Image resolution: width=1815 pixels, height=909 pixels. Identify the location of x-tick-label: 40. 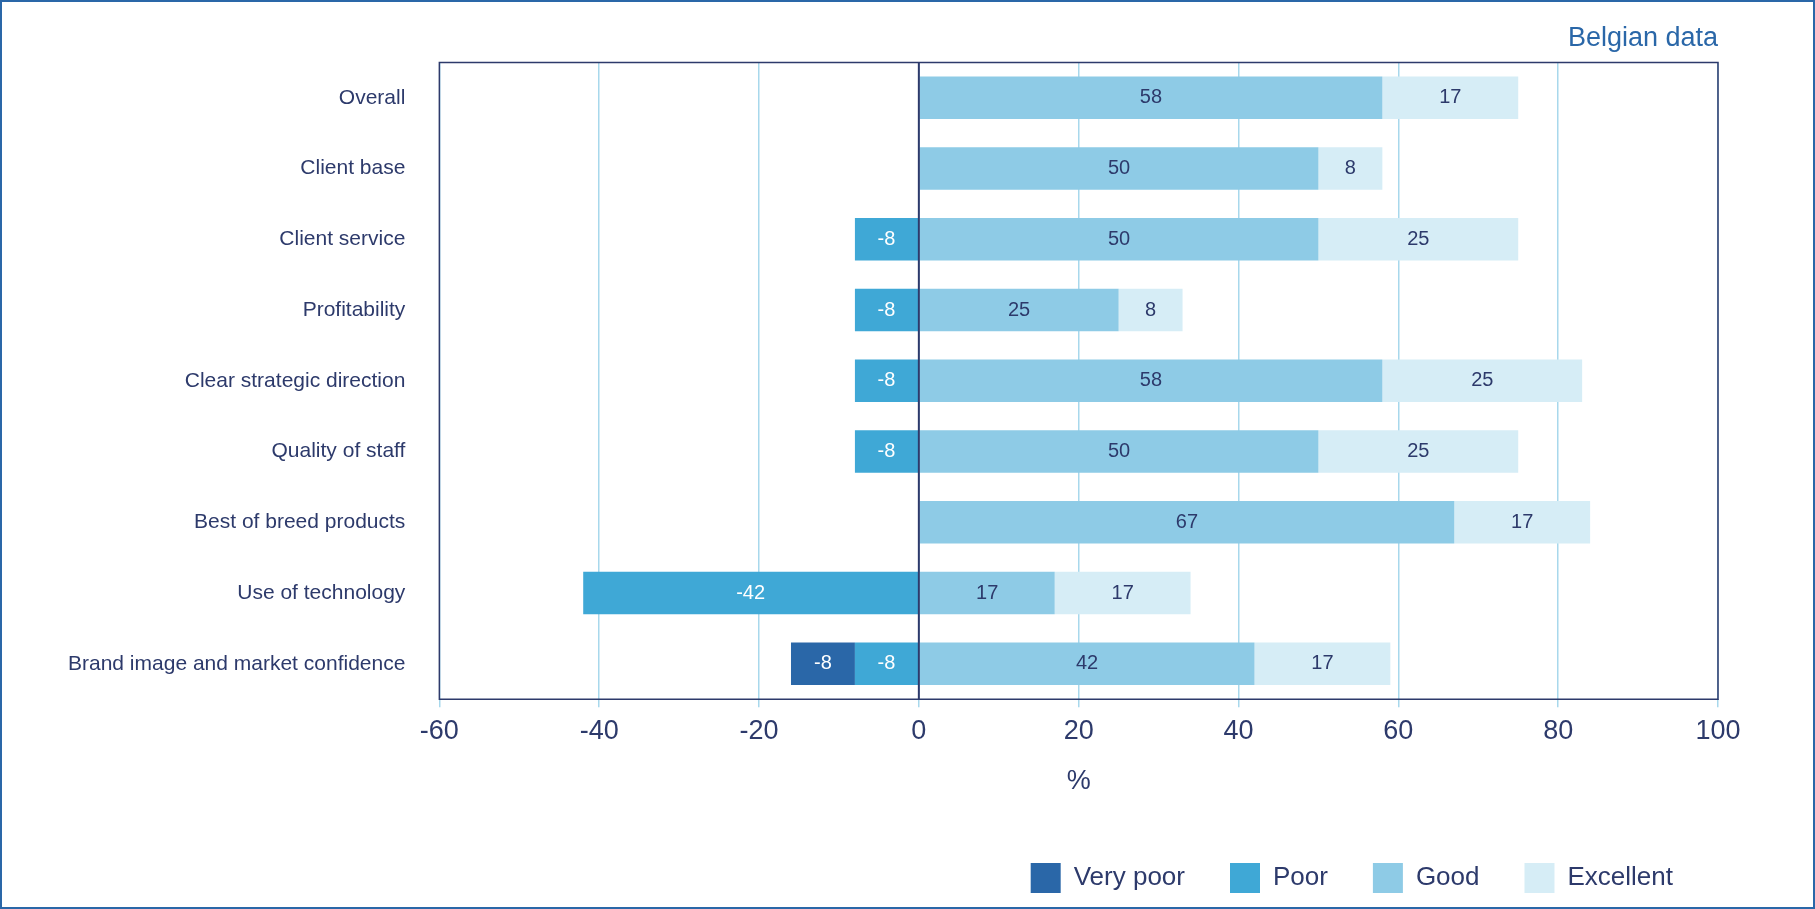
(1238, 729).